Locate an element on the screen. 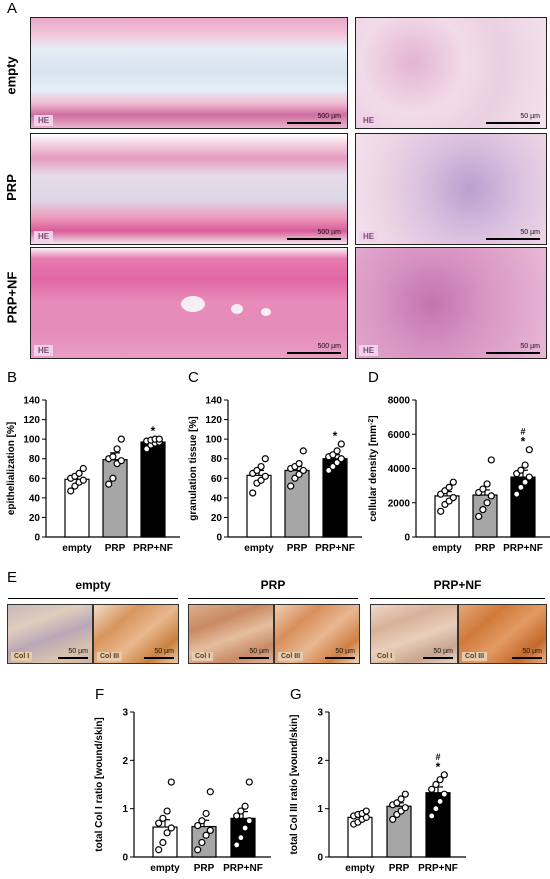 Image resolution: width=550 pixels, height=879 pixels. panel-letter-e: E is located at coordinates (12, 577).